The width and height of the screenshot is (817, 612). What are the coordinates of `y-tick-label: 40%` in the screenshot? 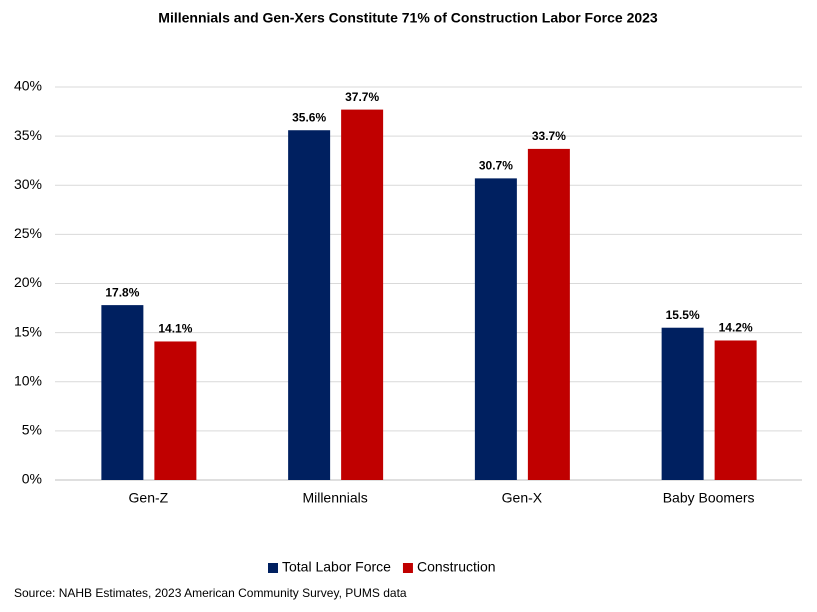 It's located at (28, 86).